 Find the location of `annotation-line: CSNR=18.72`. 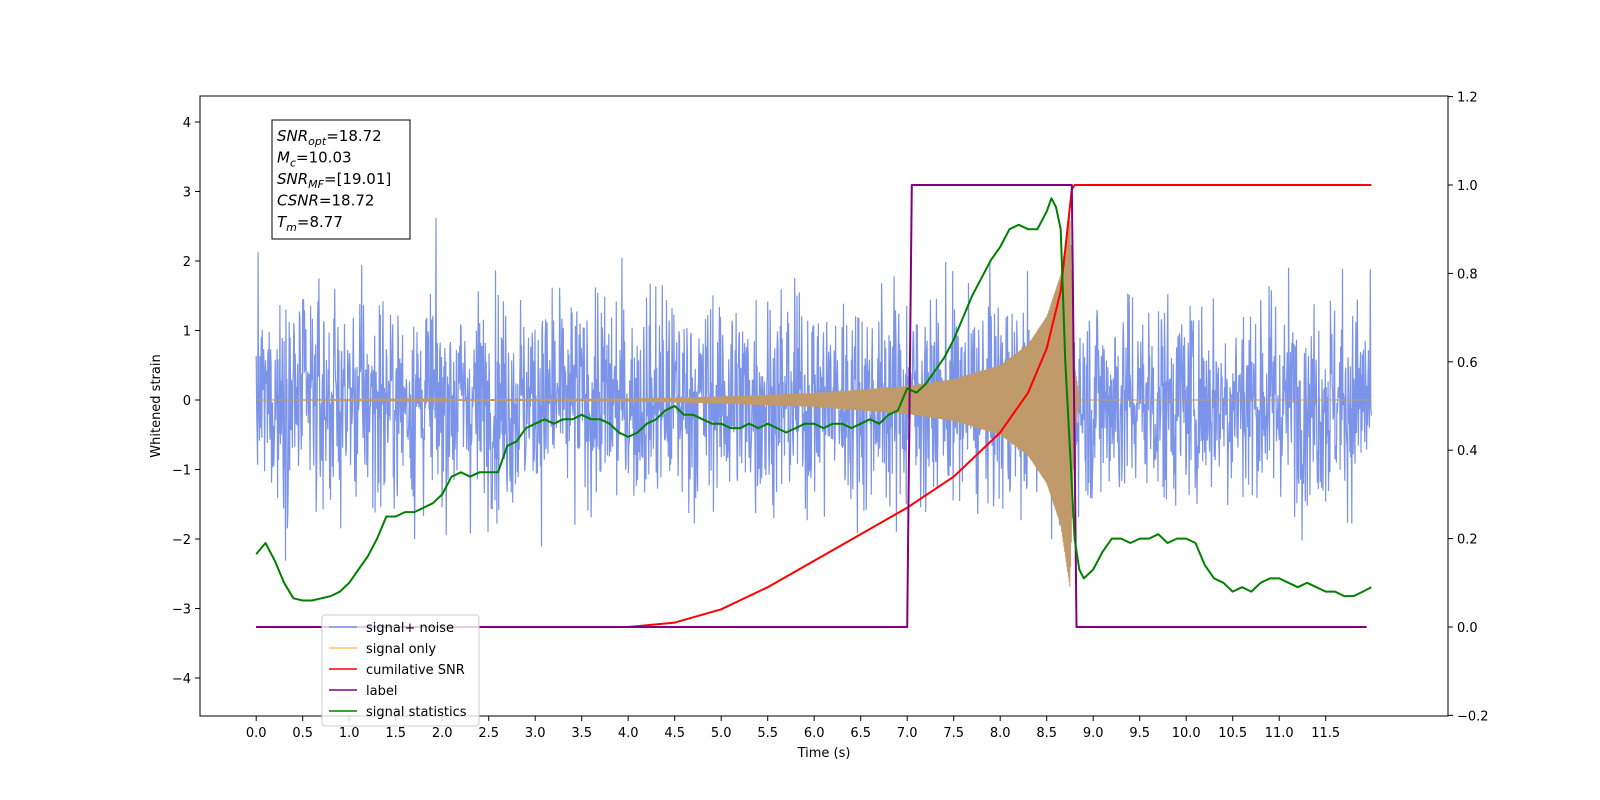

annotation-line: CSNR=18.72 is located at coordinates (325, 201).